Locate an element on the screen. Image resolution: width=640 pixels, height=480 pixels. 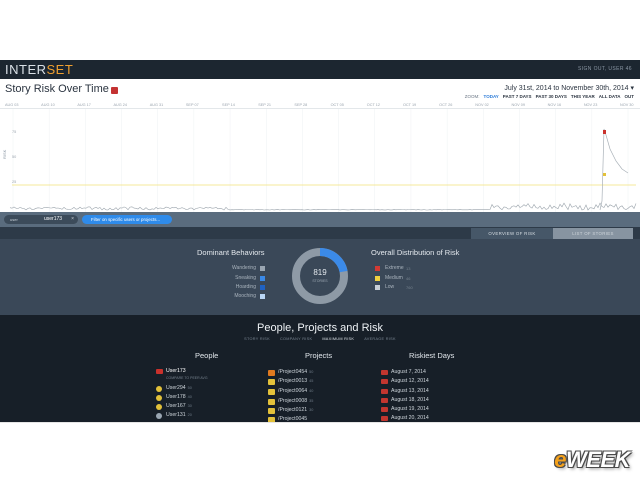
risky-day-item: August 7, 2014 is located at coordinates (426, 372).